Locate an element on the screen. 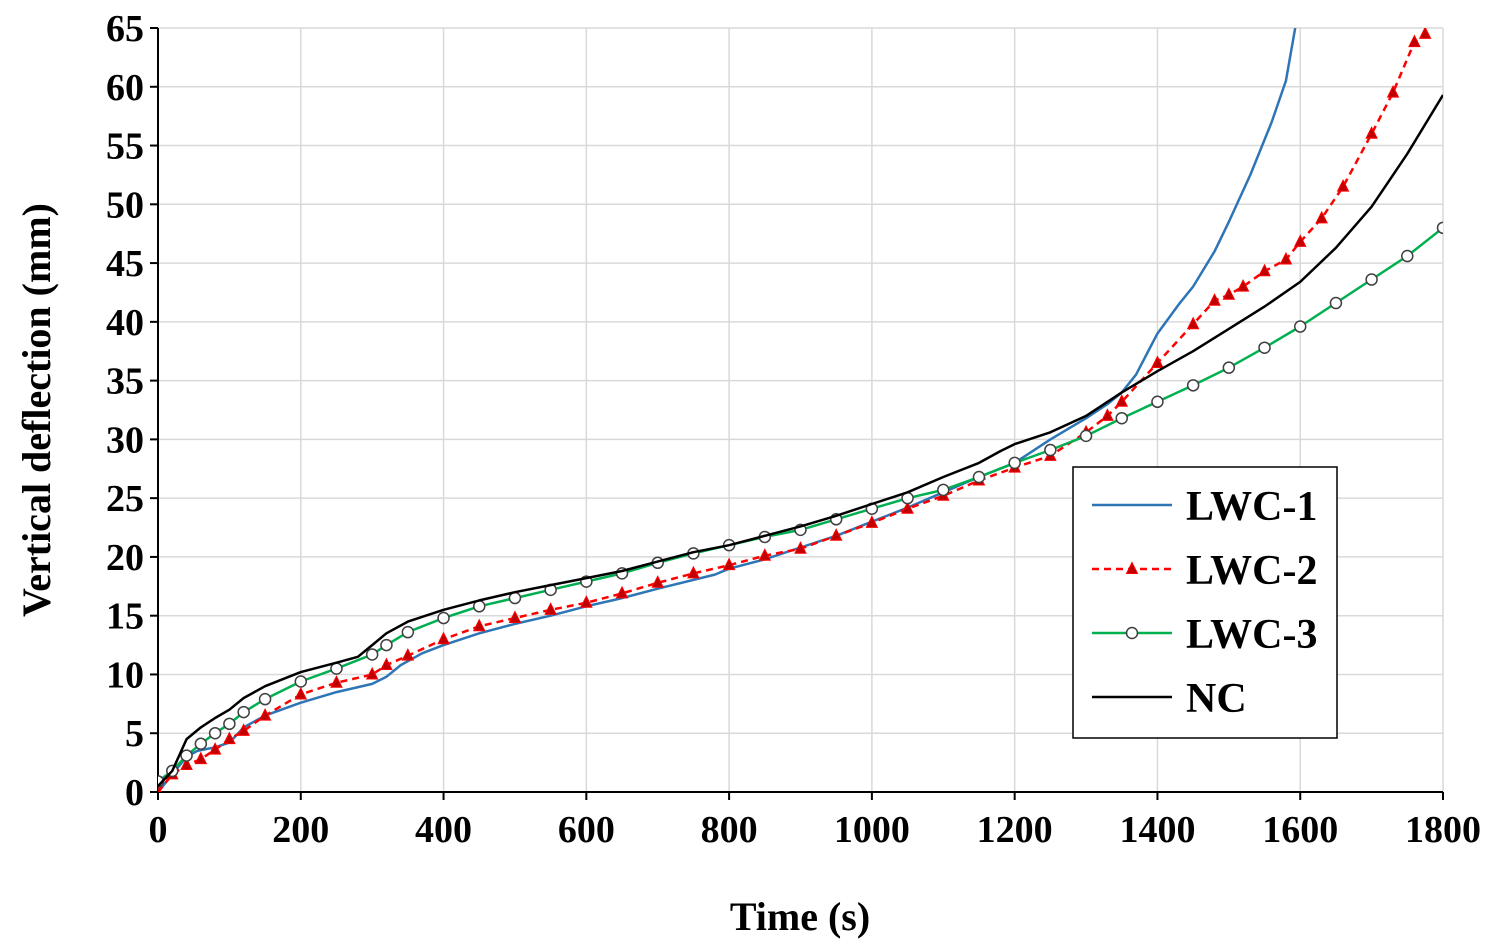 The image size is (1504, 950). x-tick-label: 200 is located at coordinates (300, 830).